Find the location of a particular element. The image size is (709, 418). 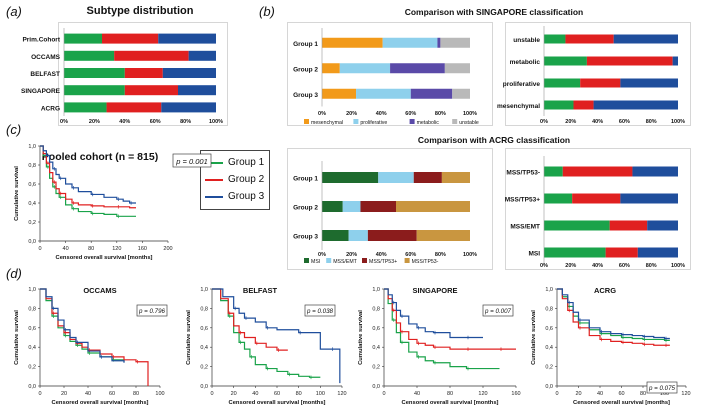

legend-label: metabolic is located at coordinates (428, 123).